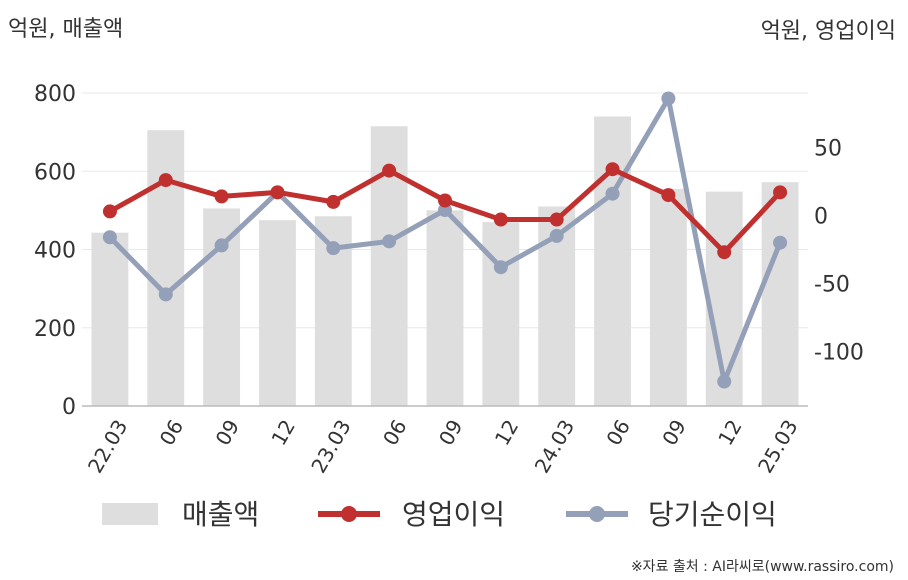  Describe the element at coordinates (330, 447) in the screenshot. I see `x-tick-label: 23.03` at that location.